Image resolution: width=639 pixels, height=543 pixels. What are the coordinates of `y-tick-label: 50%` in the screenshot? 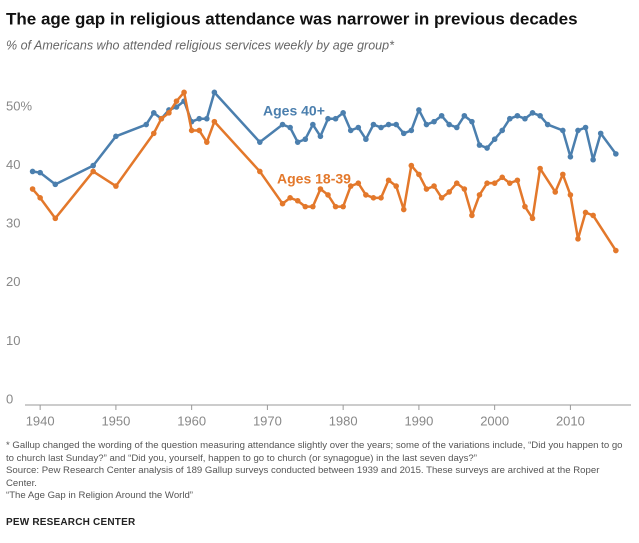 It's located at (19, 105).